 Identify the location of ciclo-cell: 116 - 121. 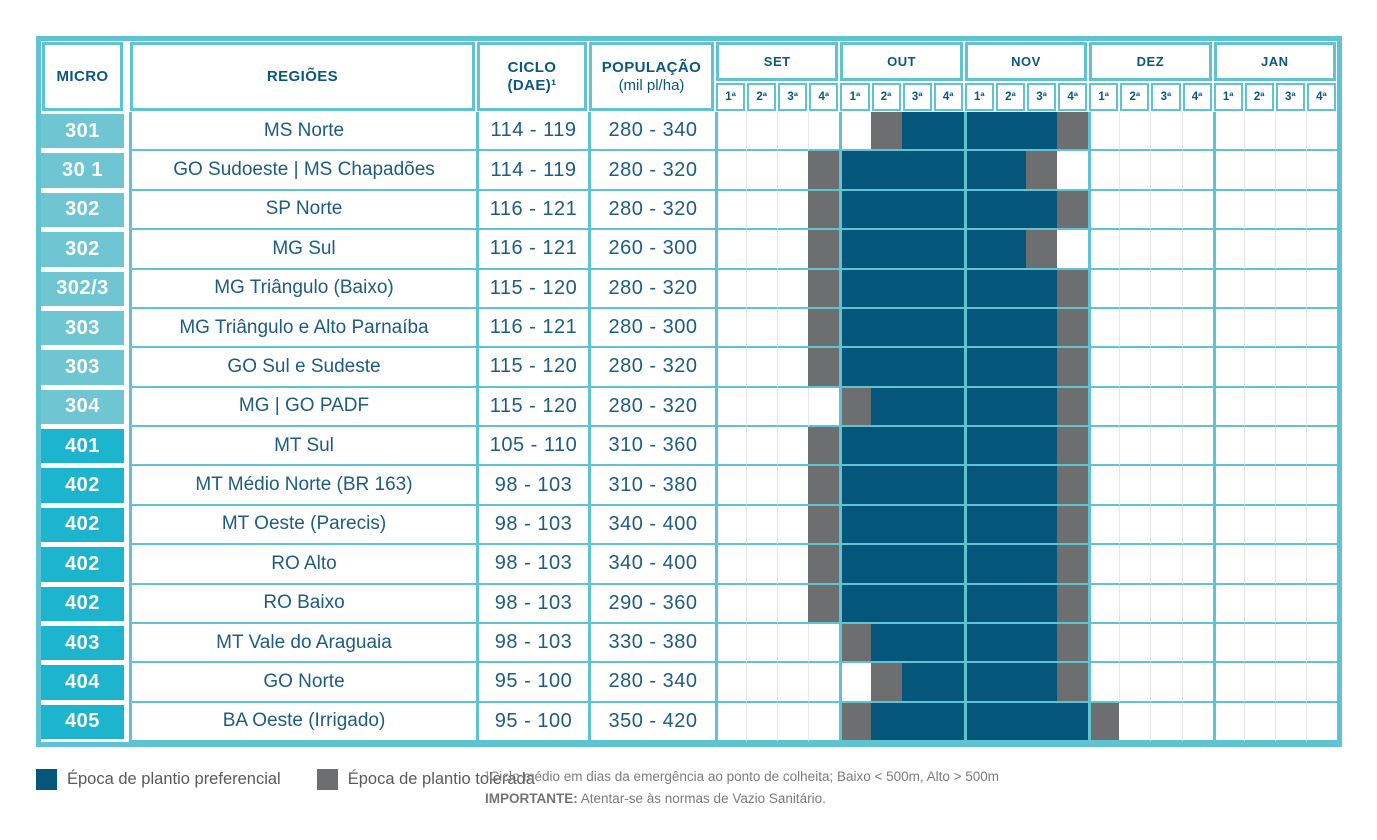
(532, 328).